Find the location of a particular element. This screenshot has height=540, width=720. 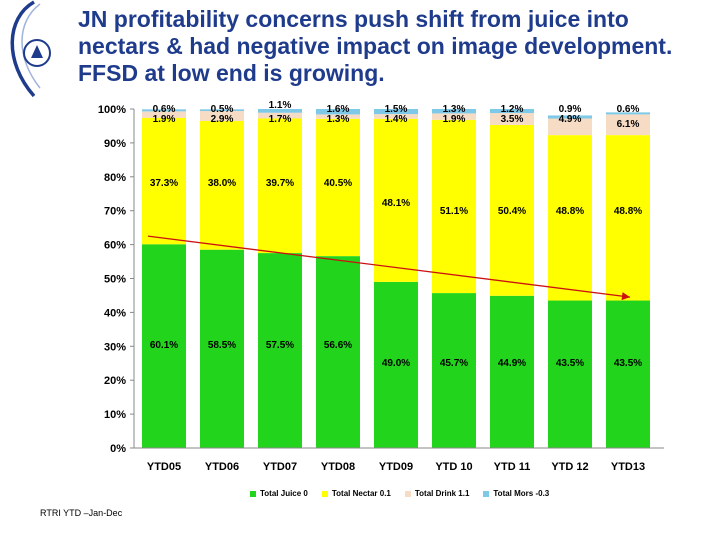

data-label-nectar: 39.7% is located at coordinates (280, 183).